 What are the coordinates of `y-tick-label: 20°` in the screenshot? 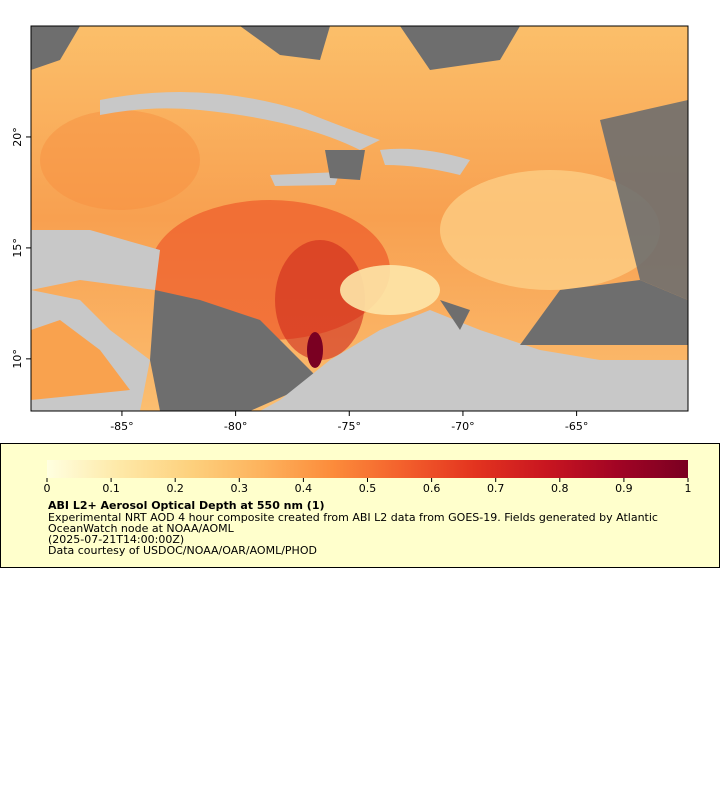 It's located at (17, 137).